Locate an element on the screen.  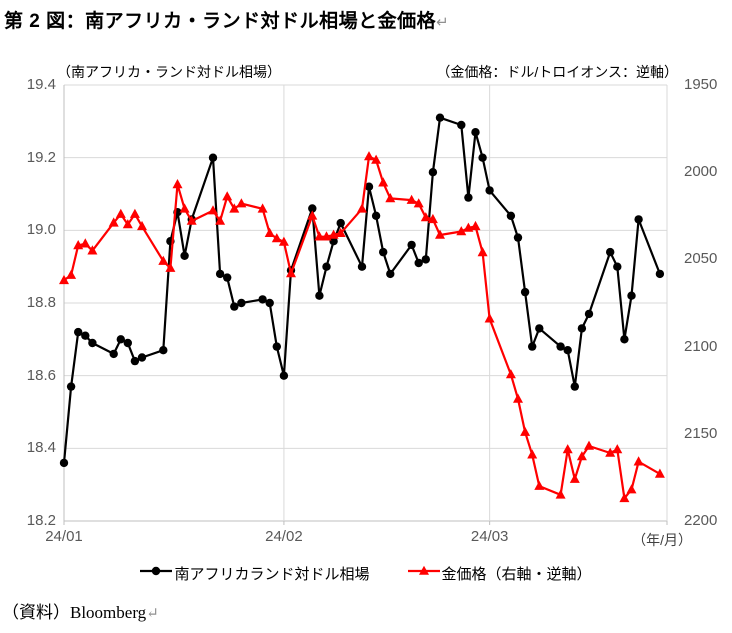
source-text: （資料）Bloomberg is located at coordinates (74, 612).